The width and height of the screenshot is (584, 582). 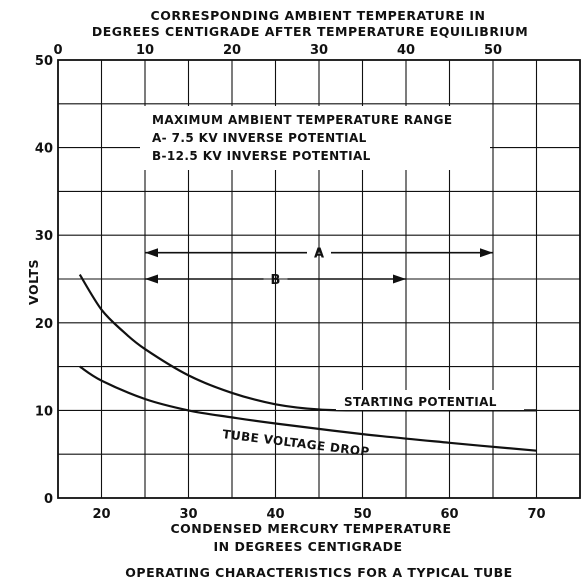 I want to click on x-tick-label: 70, so click(x=536, y=514).